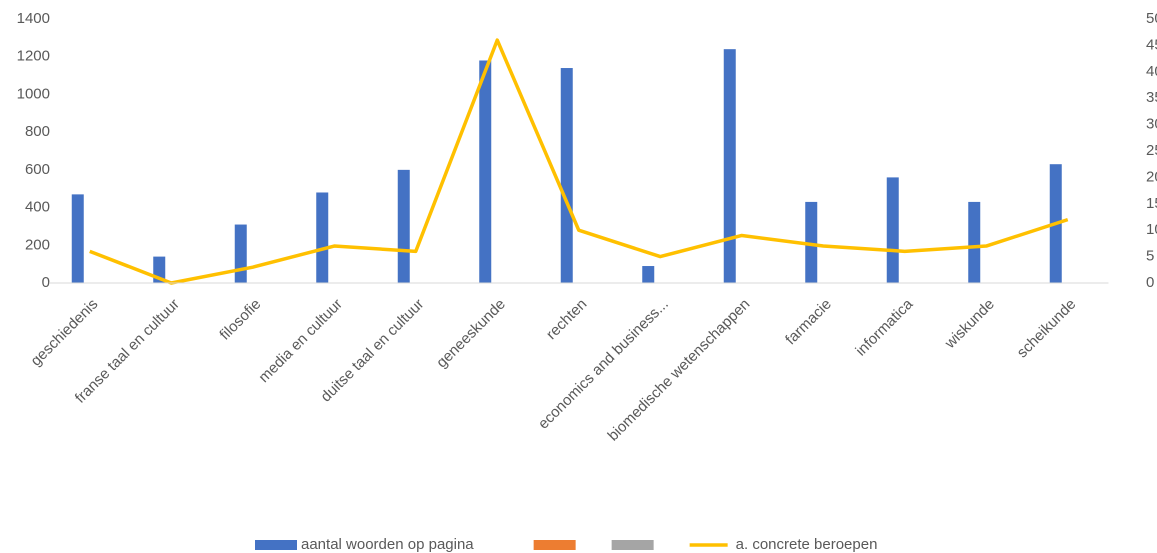 The width and height of the screenshot is (1157, 553). I want to click on x-tick-label: filosofie, so click(240, 320).